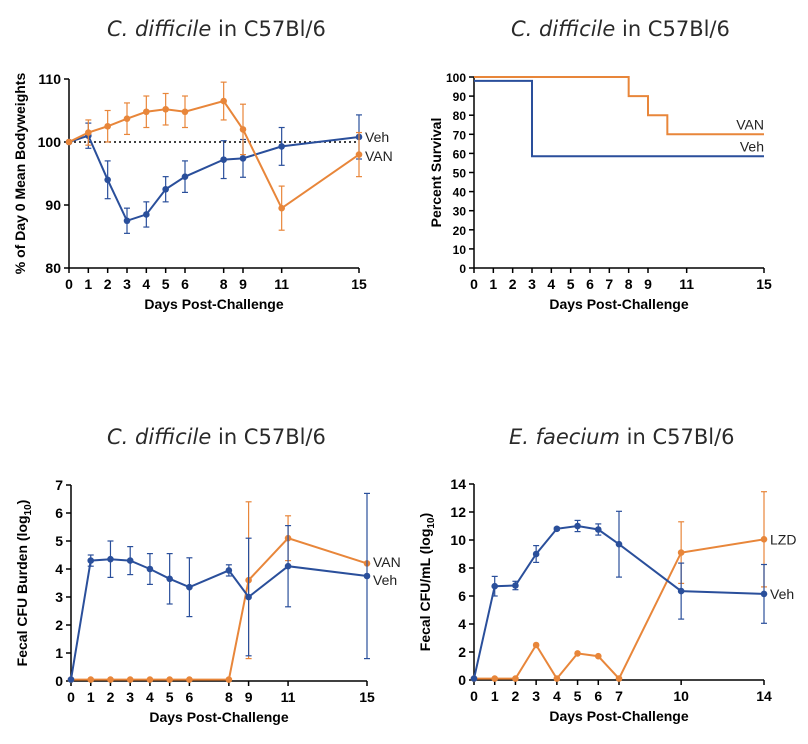  Describe the element at coordinates (53, 268) in the screenshot. I see `y-tick-label: 80` at that location.